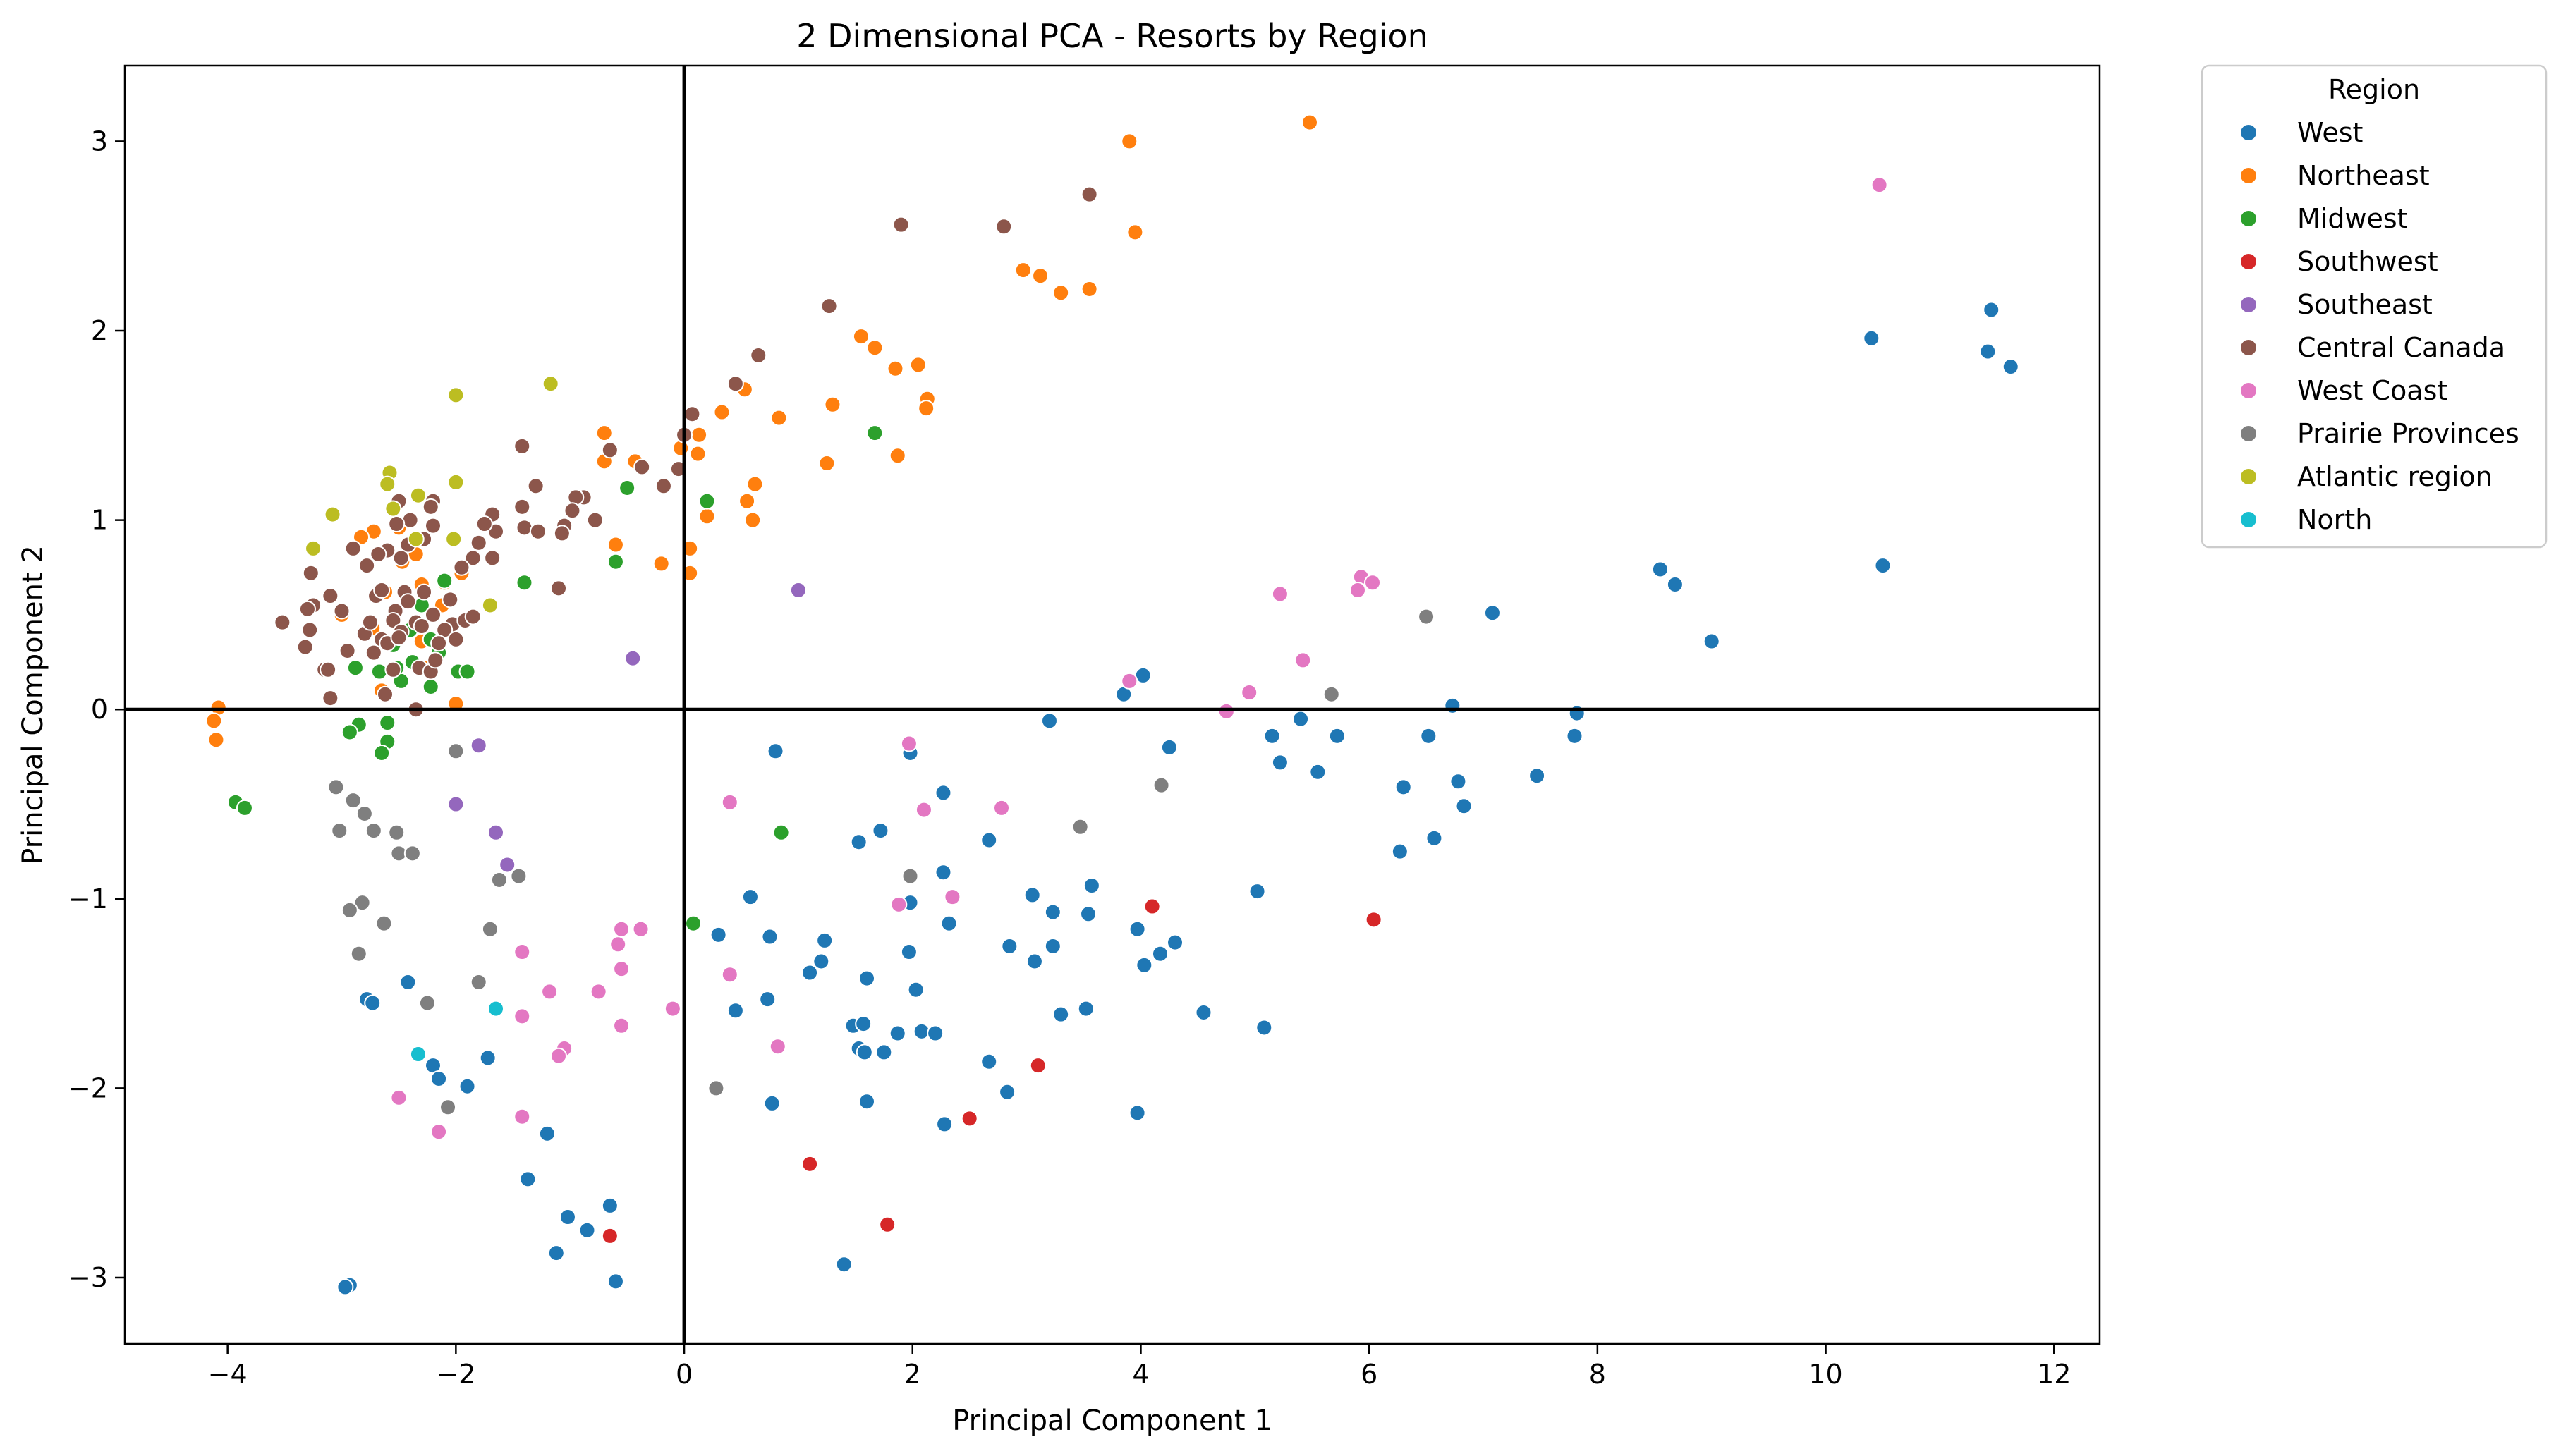 The image size is (2561, 1456). Describe the element at coordinates (99, 520) in the screenshot. I see `y-tick-label: 1` at that location.